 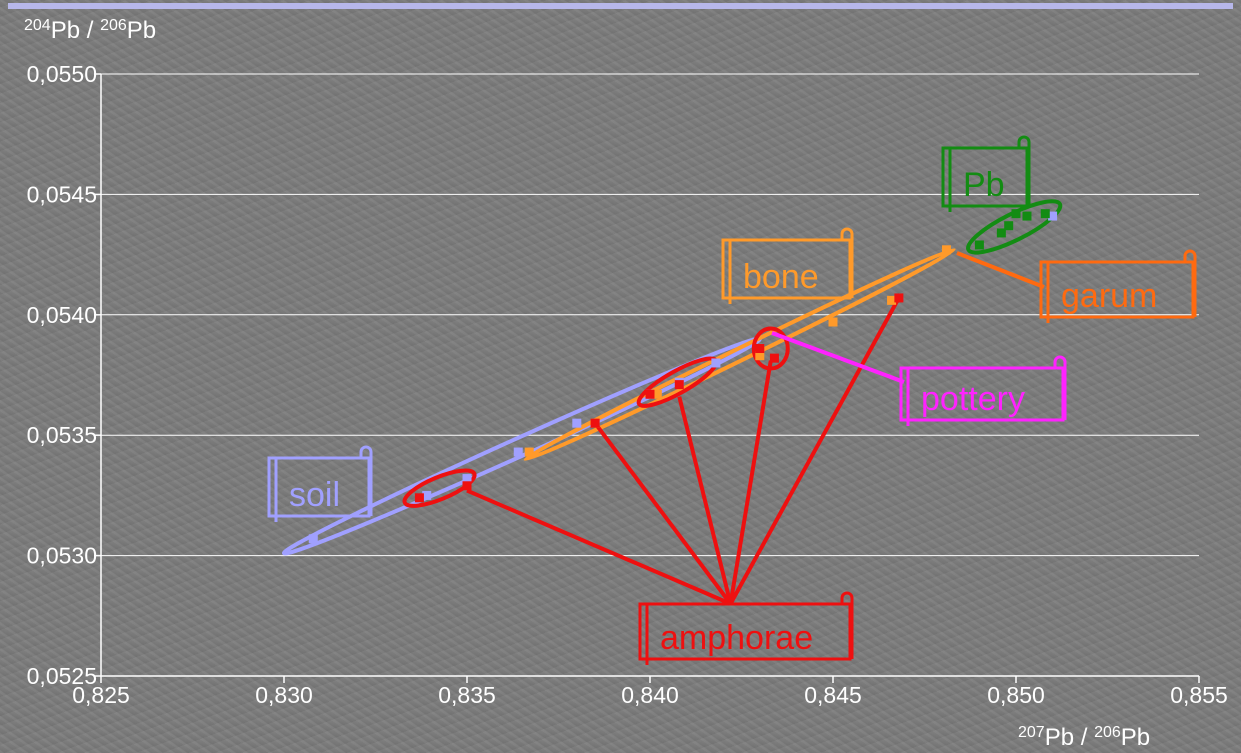 What do you see at coordinates (781, 277) in the screenshot?
I see `label-bone-text: bone` at bounding box center [781, 277].